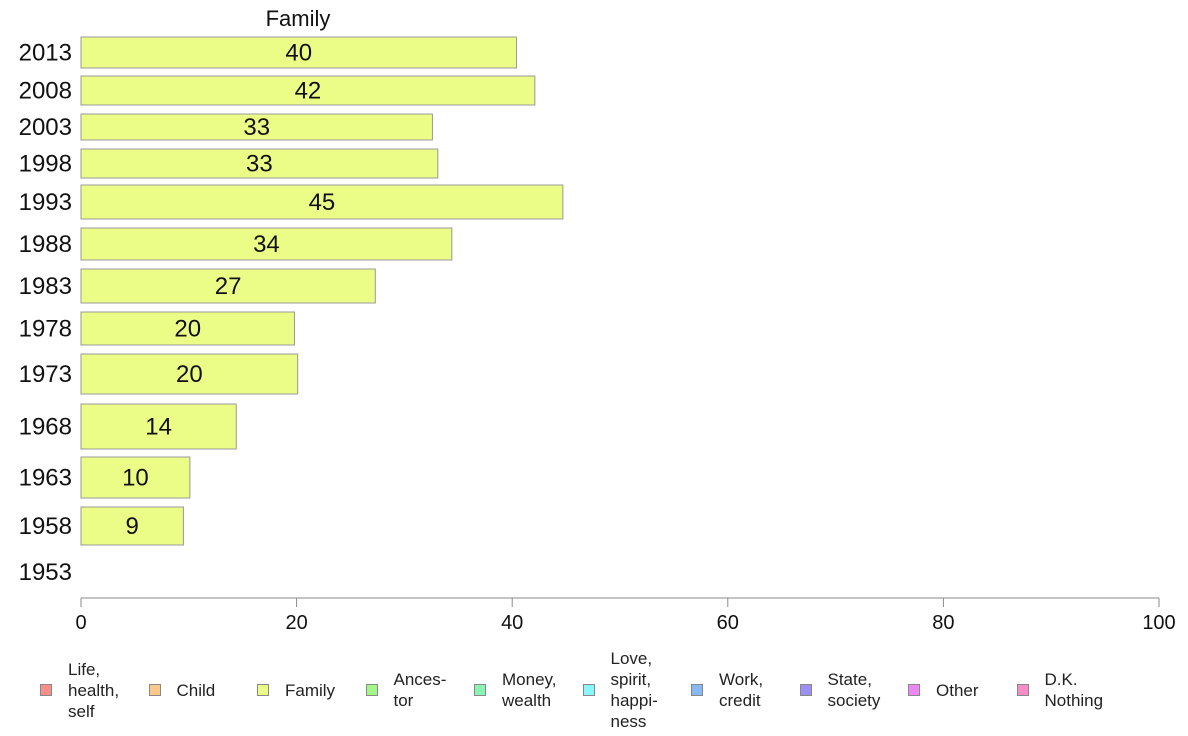 The width and height of the screenshot is (1188, 736). Describe the element at coordinates (45, 374) in the screenshot. I see `y-tick-label: 1973` at that location.